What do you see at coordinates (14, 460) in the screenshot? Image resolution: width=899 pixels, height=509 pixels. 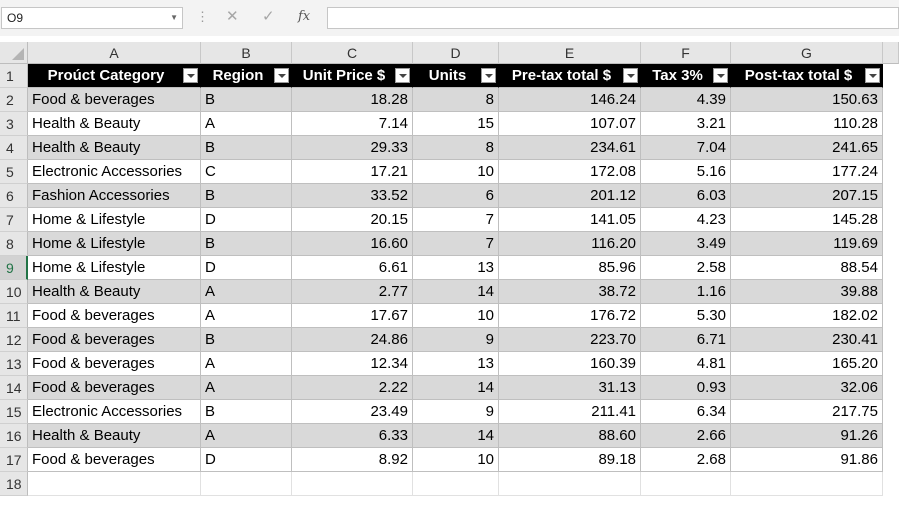 I see `row-header-17: 17` at bounding box center [14, 460].